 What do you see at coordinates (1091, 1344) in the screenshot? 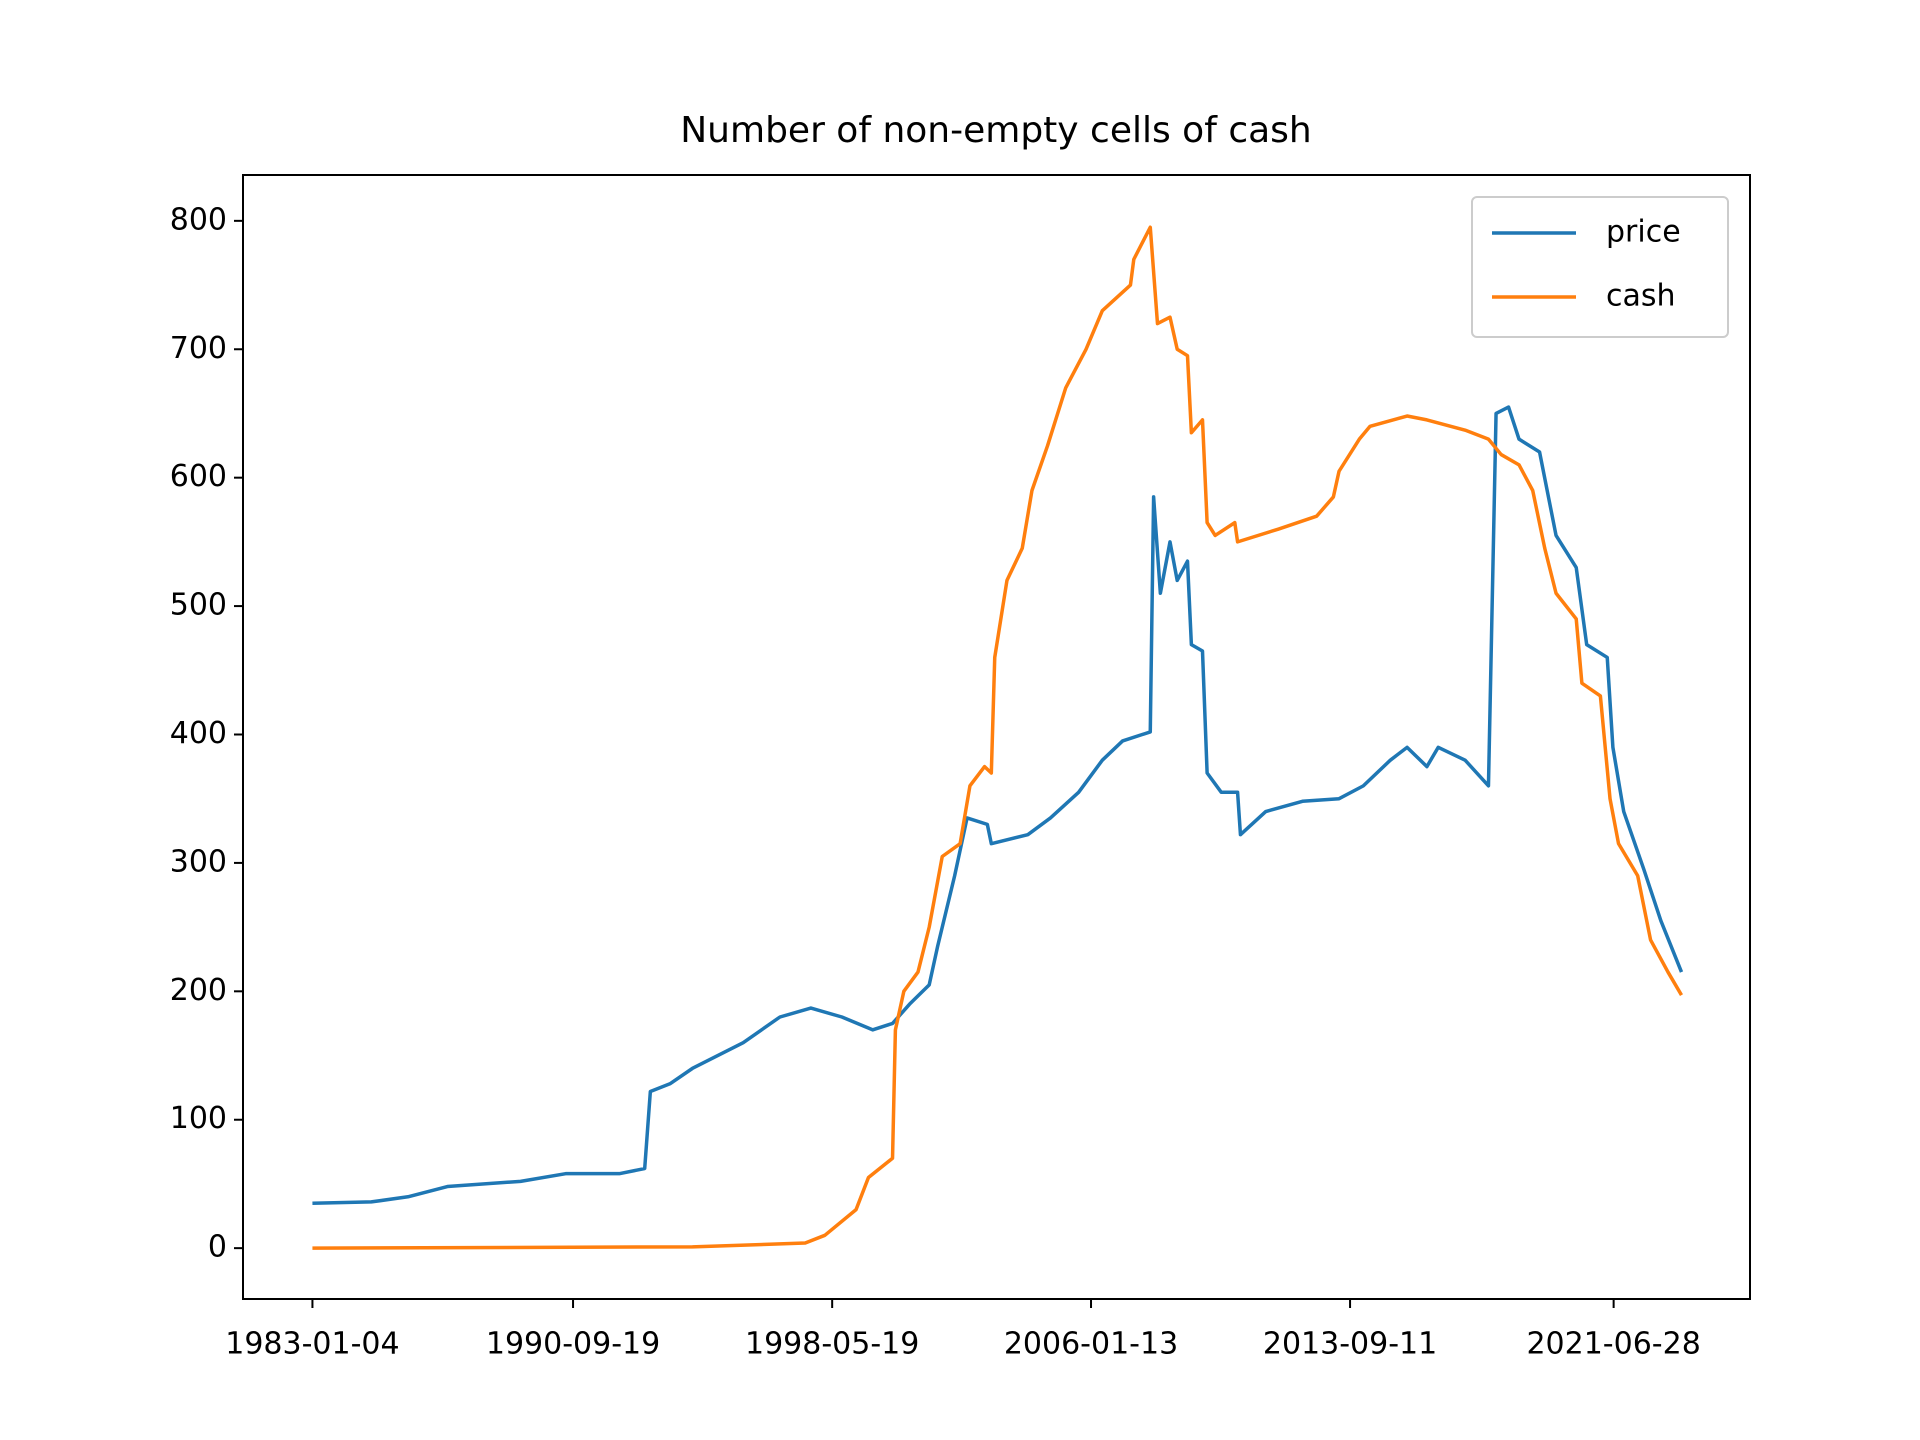
I see `x-tick-label: 2006-01-13` at bounding box center [1091, 1344].